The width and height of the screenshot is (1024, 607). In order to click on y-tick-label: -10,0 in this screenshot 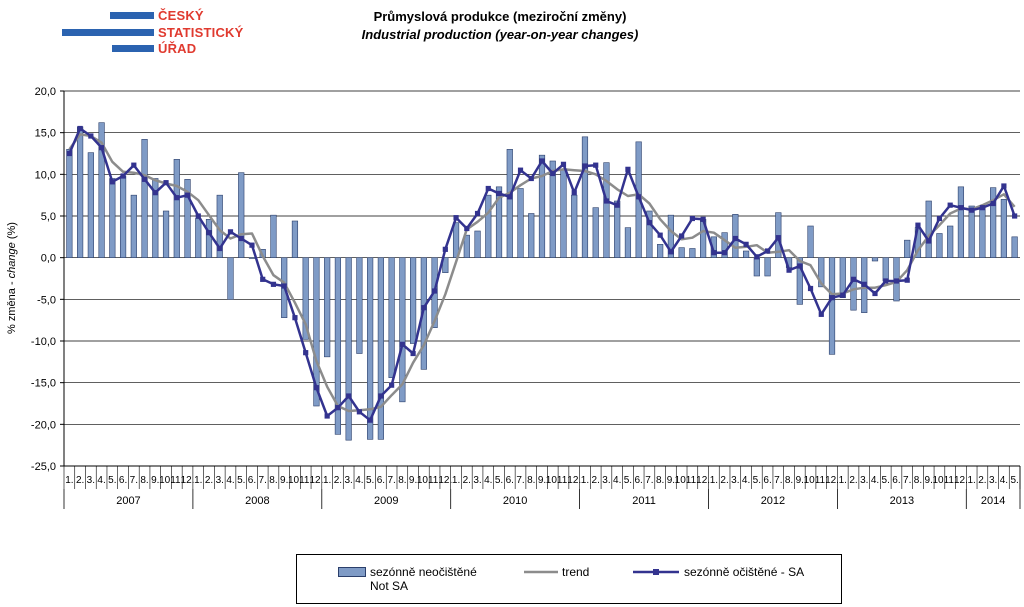, I will do `click(43, 342)`.